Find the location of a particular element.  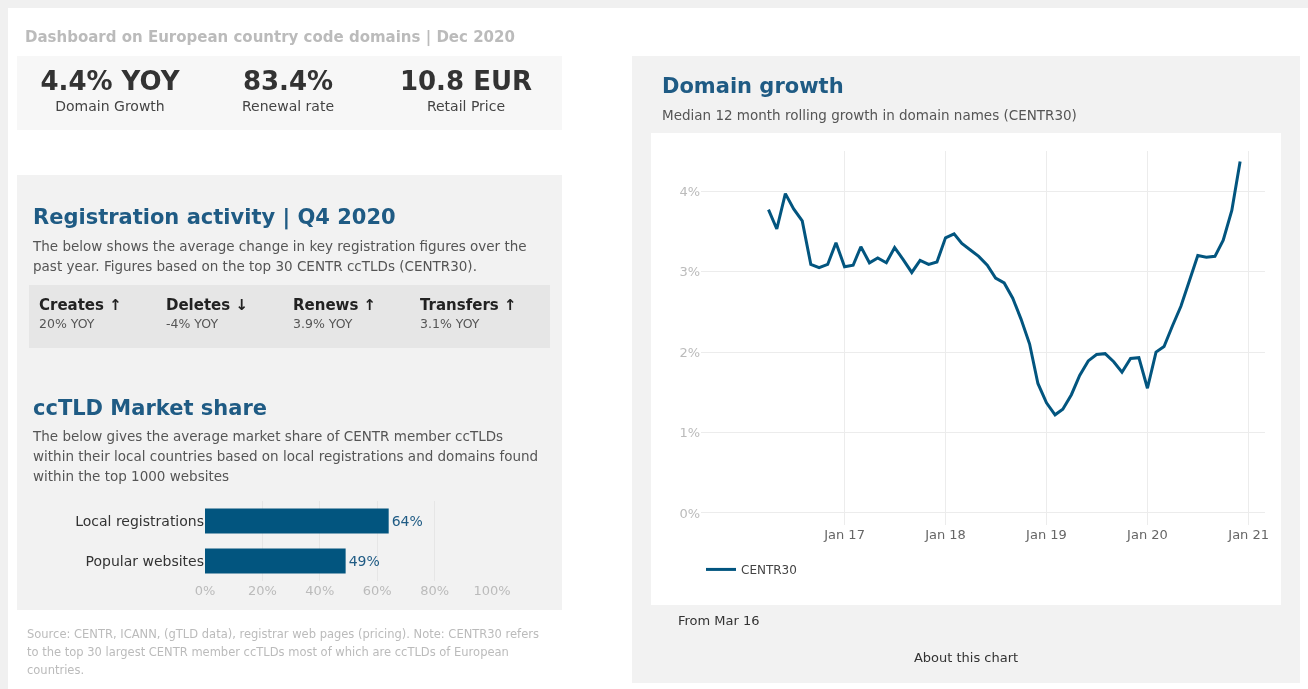

text: Transfers ↑ is located at coordinates (469, 305).